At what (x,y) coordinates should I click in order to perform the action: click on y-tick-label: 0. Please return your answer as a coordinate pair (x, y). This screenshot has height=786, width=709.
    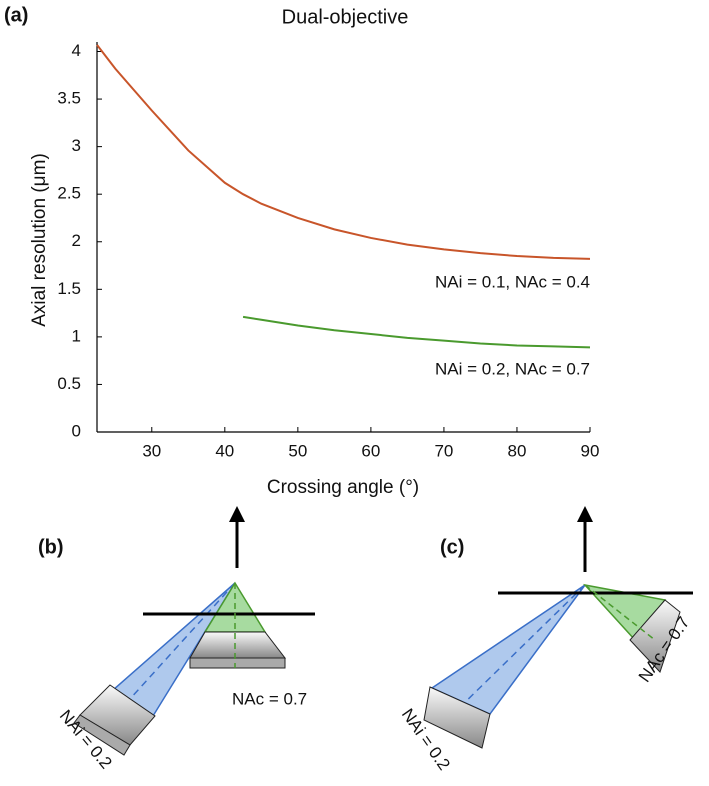
    Looking at the image, I should click on (76, 430).